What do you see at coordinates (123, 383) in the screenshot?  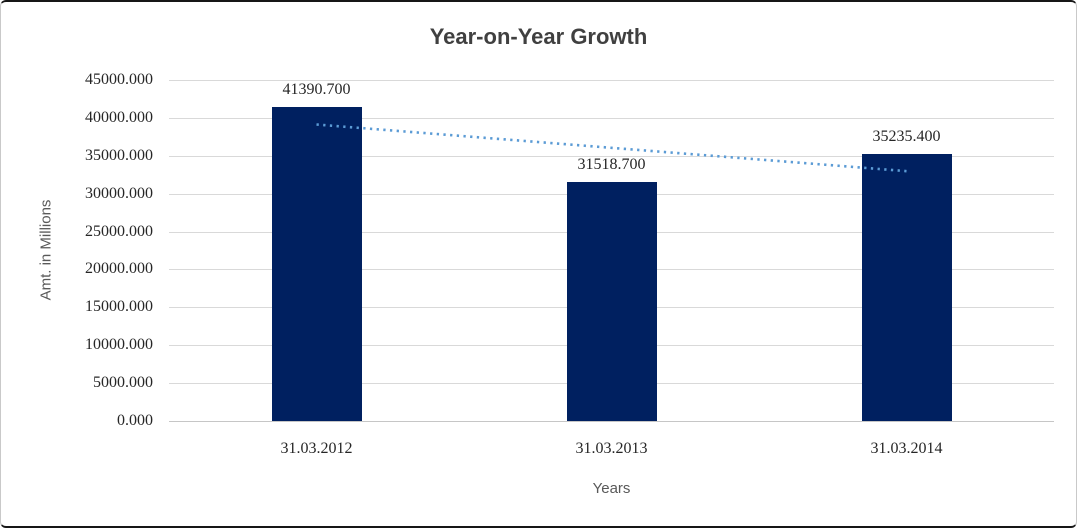 I see `y-tick-label: 5000.000` at bounding box center [123, 383].